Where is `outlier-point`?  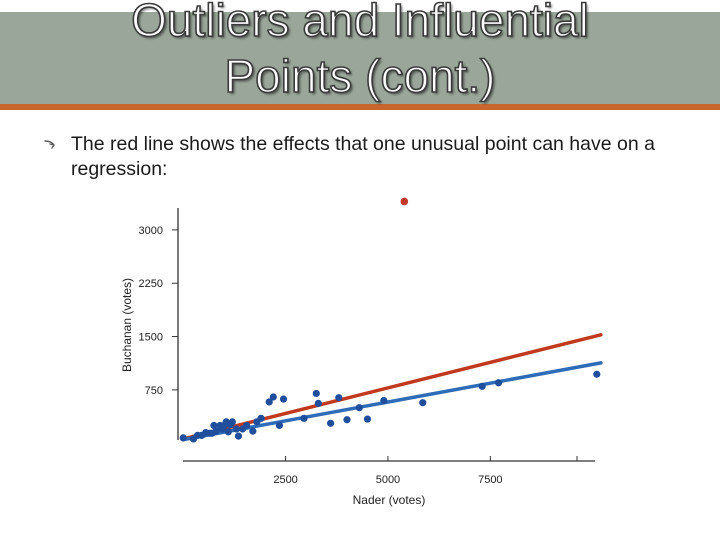 outlier-point is located at coordinates (404, 201).